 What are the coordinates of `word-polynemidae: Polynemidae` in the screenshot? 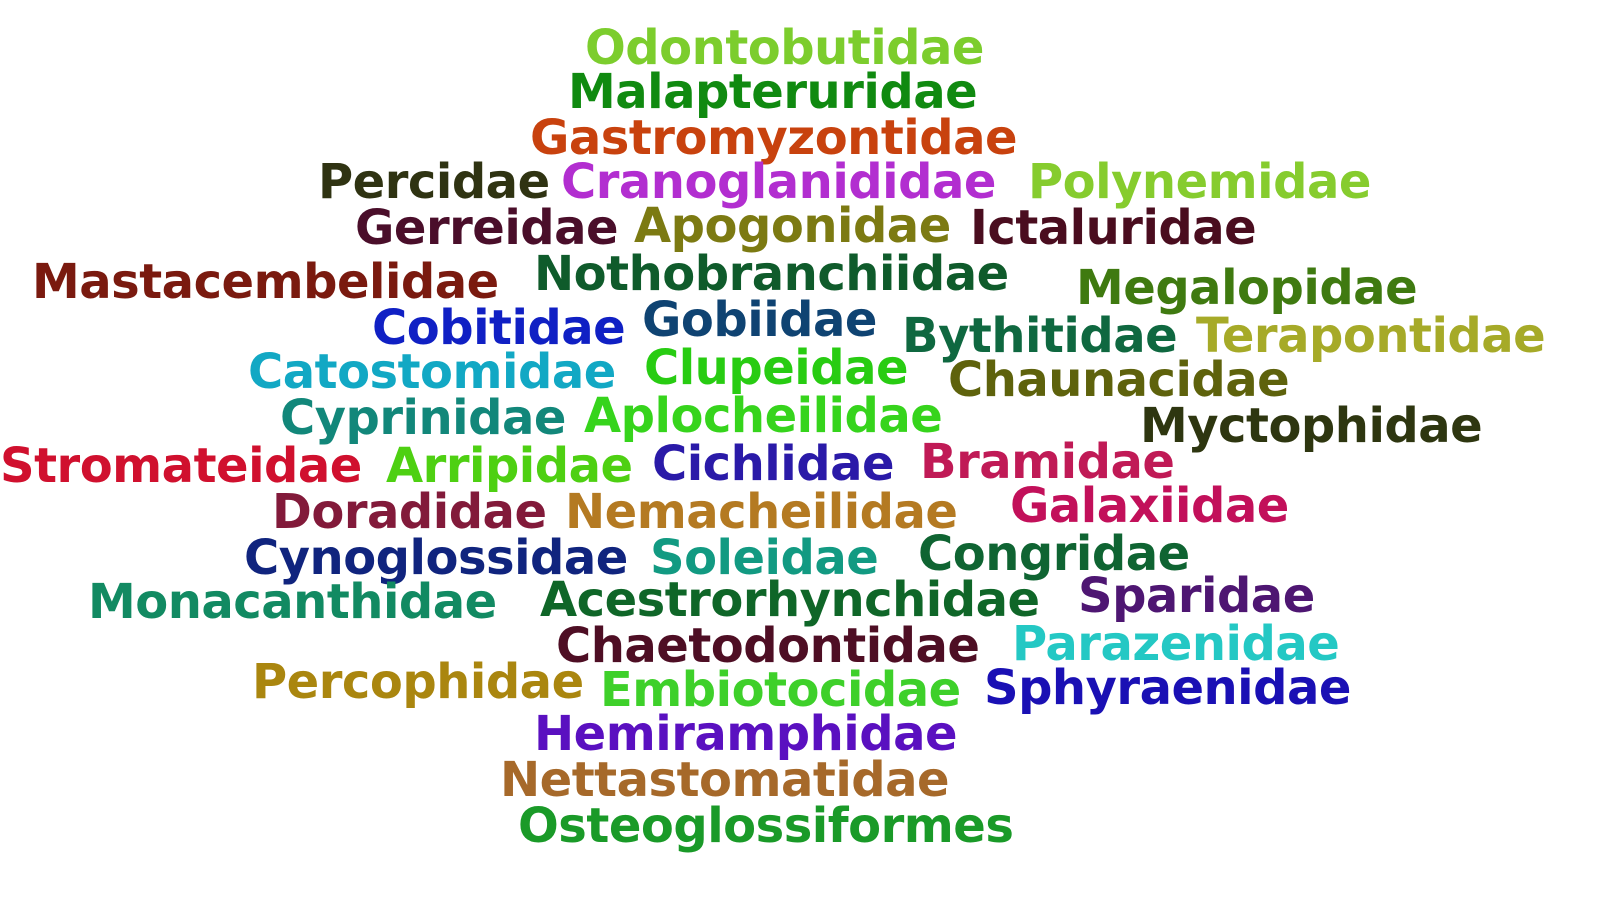 It's located at (1199, 182).